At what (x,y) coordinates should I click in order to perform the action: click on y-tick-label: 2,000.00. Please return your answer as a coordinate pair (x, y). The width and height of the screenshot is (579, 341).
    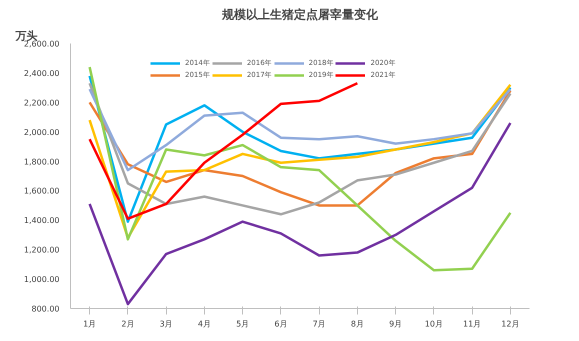
    Looking at the image, I should click on (42, 132).